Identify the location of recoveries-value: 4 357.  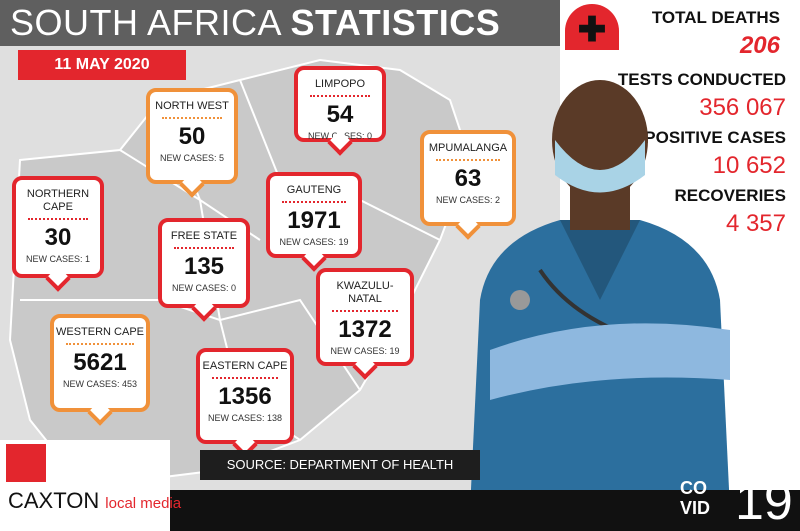
(755, 223).